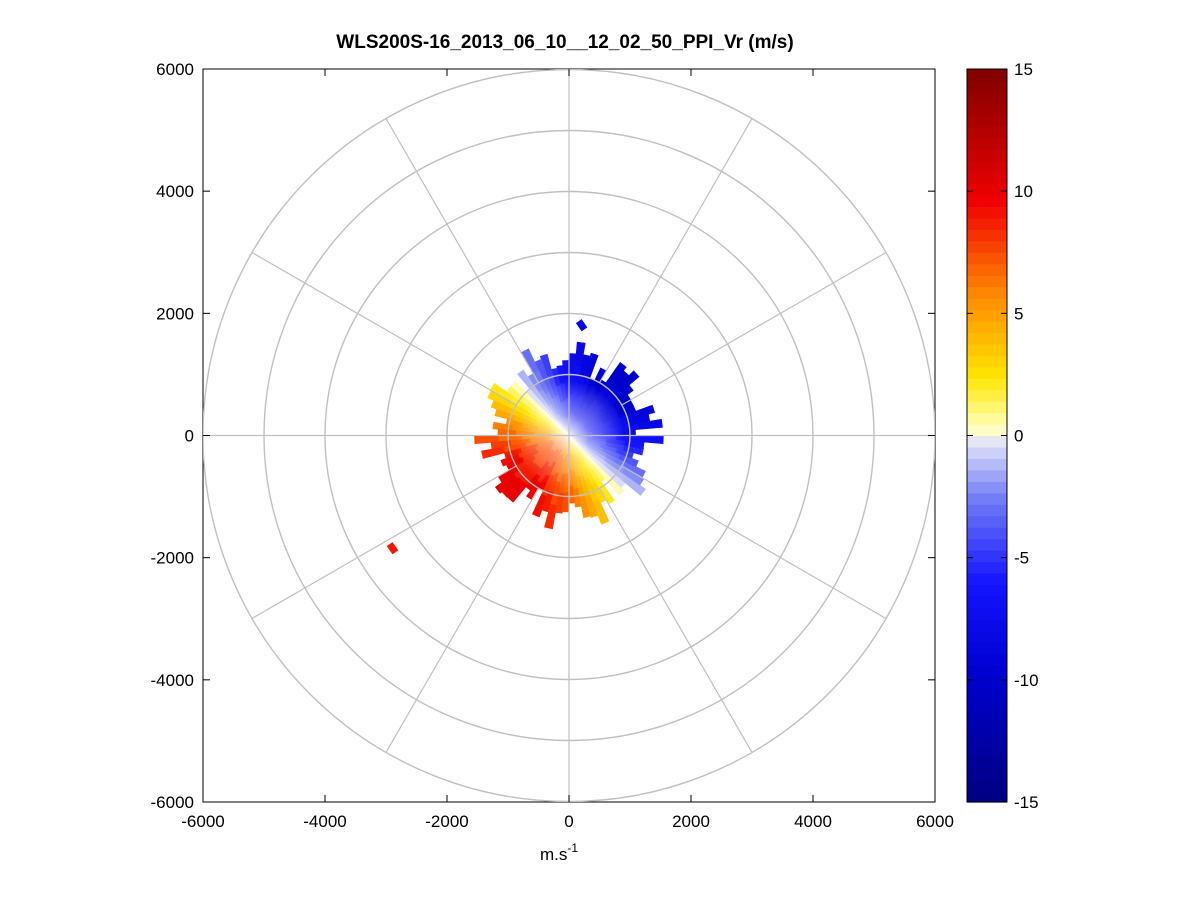 The image size is (1201, 901). Describe the element at coordinates (175, 191) in the screenshot. I see `y-tick-label: 4000` at that location.